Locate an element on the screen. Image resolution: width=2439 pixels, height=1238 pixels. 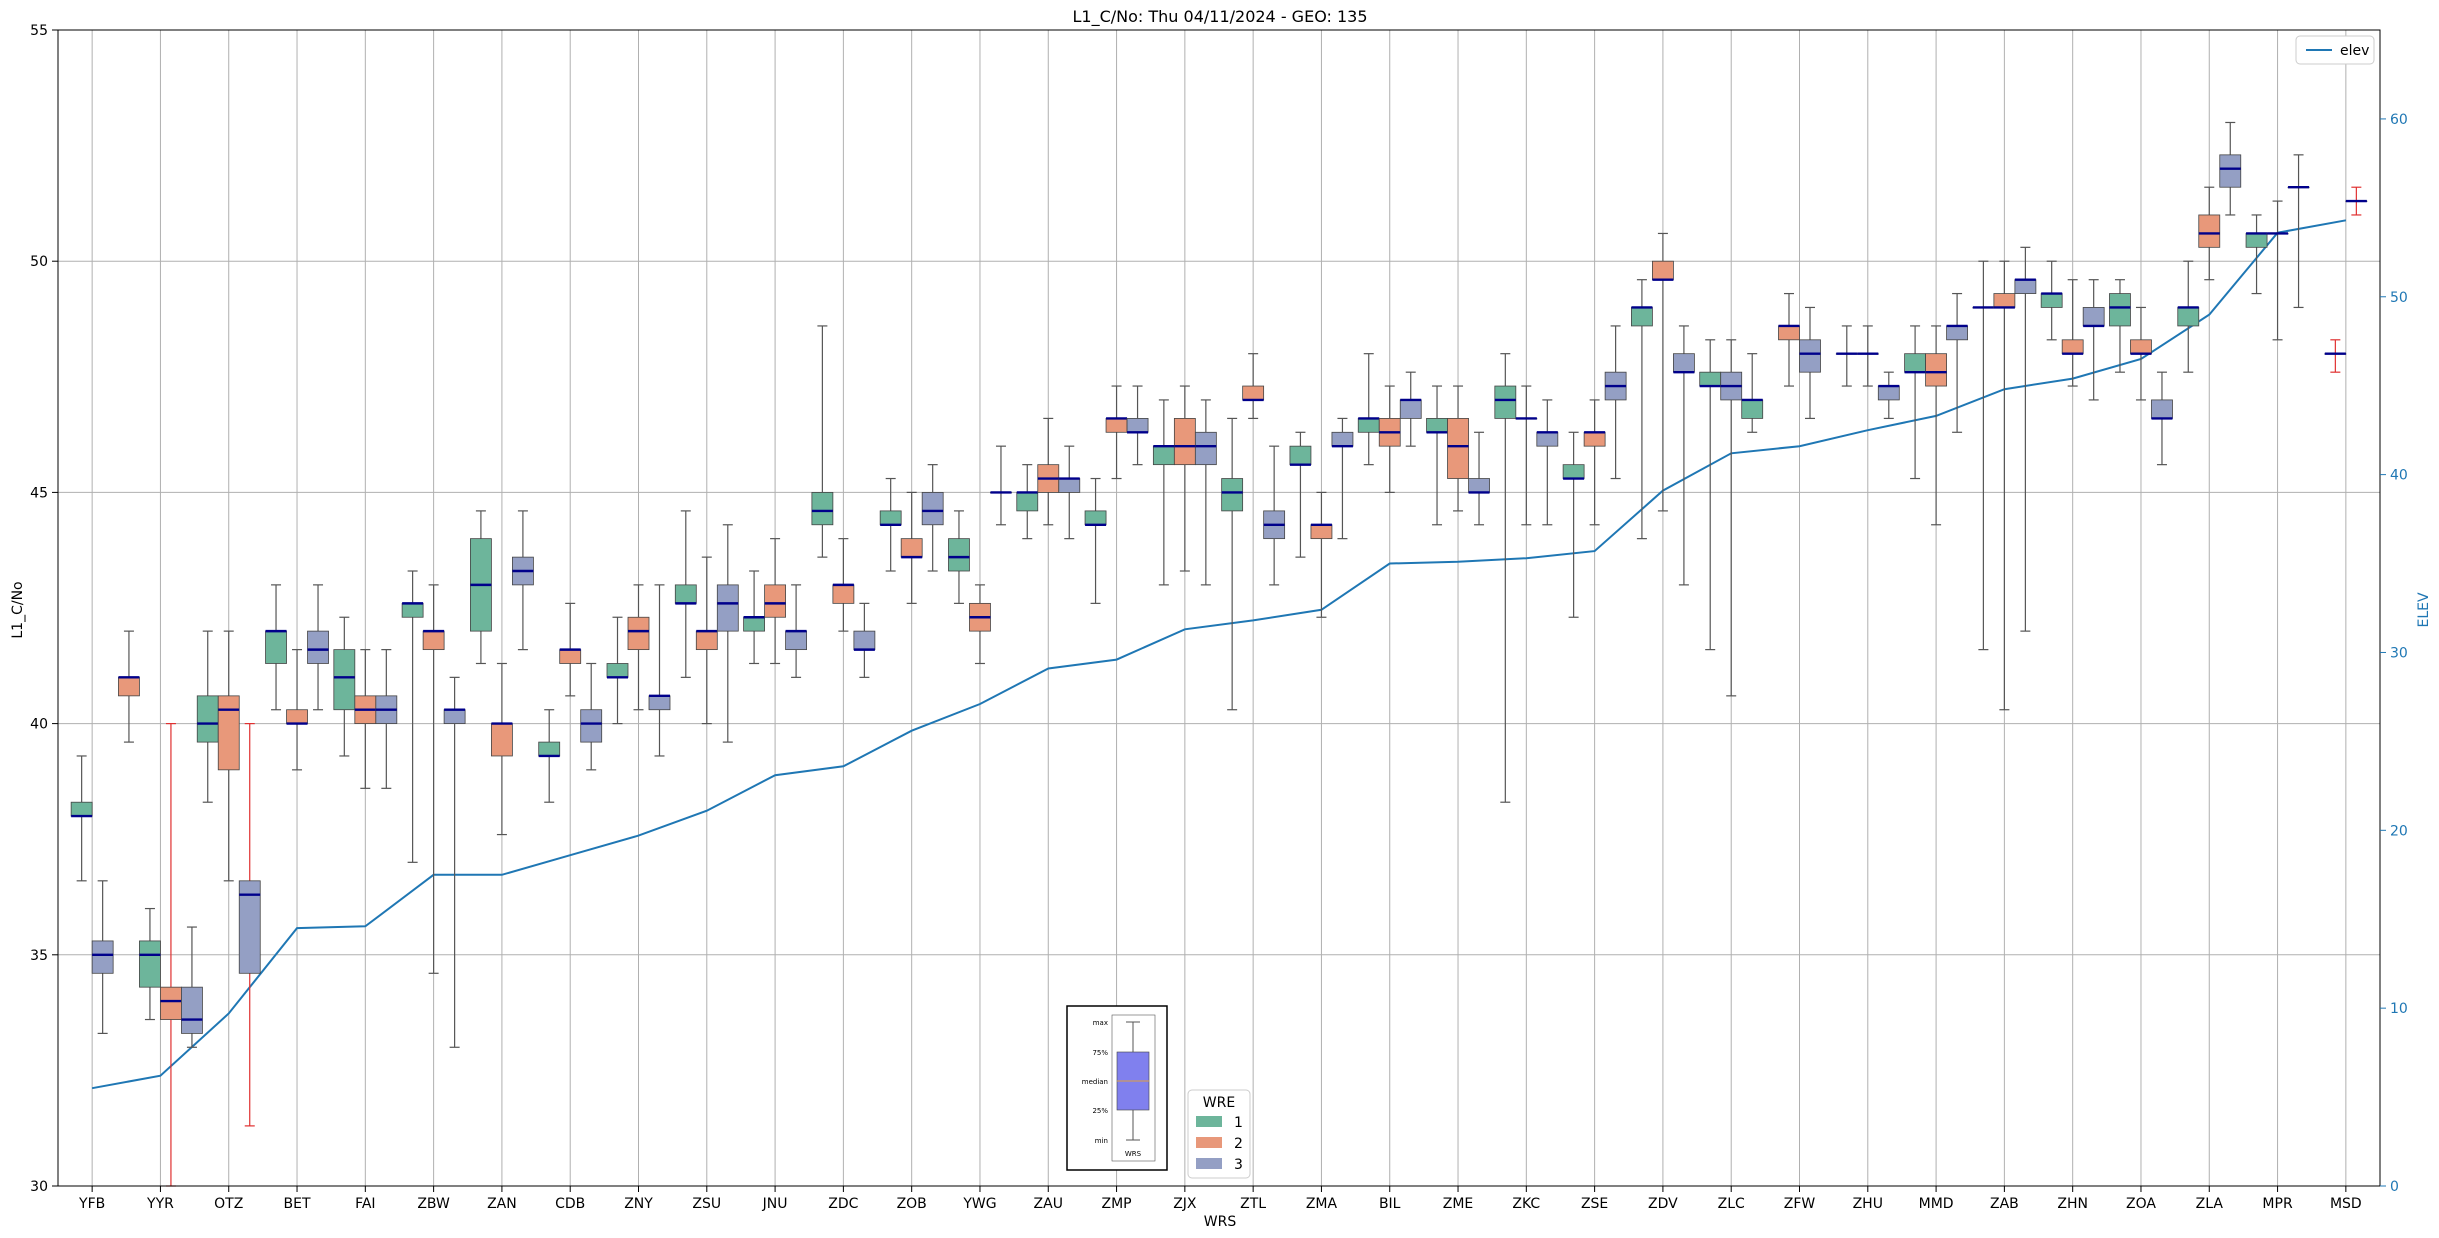
box-ZSU-wre3 is located at coordinates (727, 633).